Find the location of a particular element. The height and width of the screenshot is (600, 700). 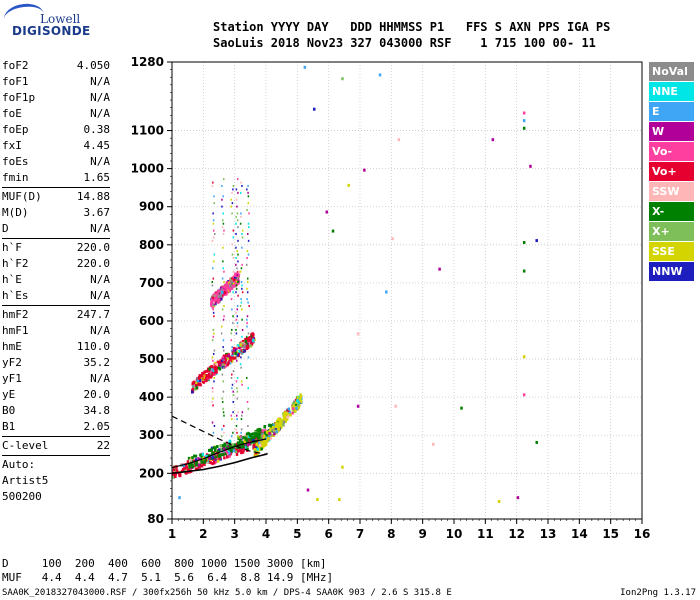

y-tick-label: 900 is located at coordinates (151, 207).